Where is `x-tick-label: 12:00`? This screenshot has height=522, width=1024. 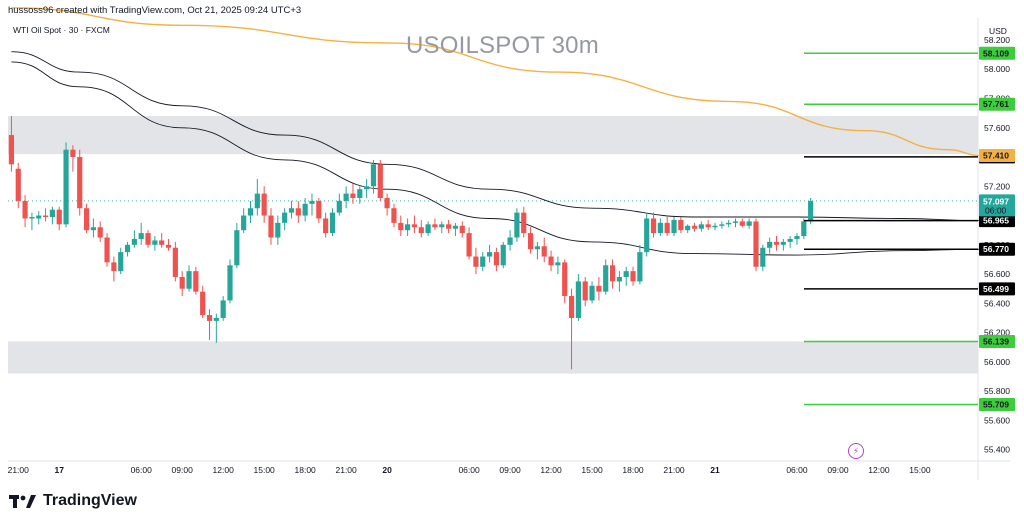
x-tick-label: 12:00 is located at coordinates (551, 470).